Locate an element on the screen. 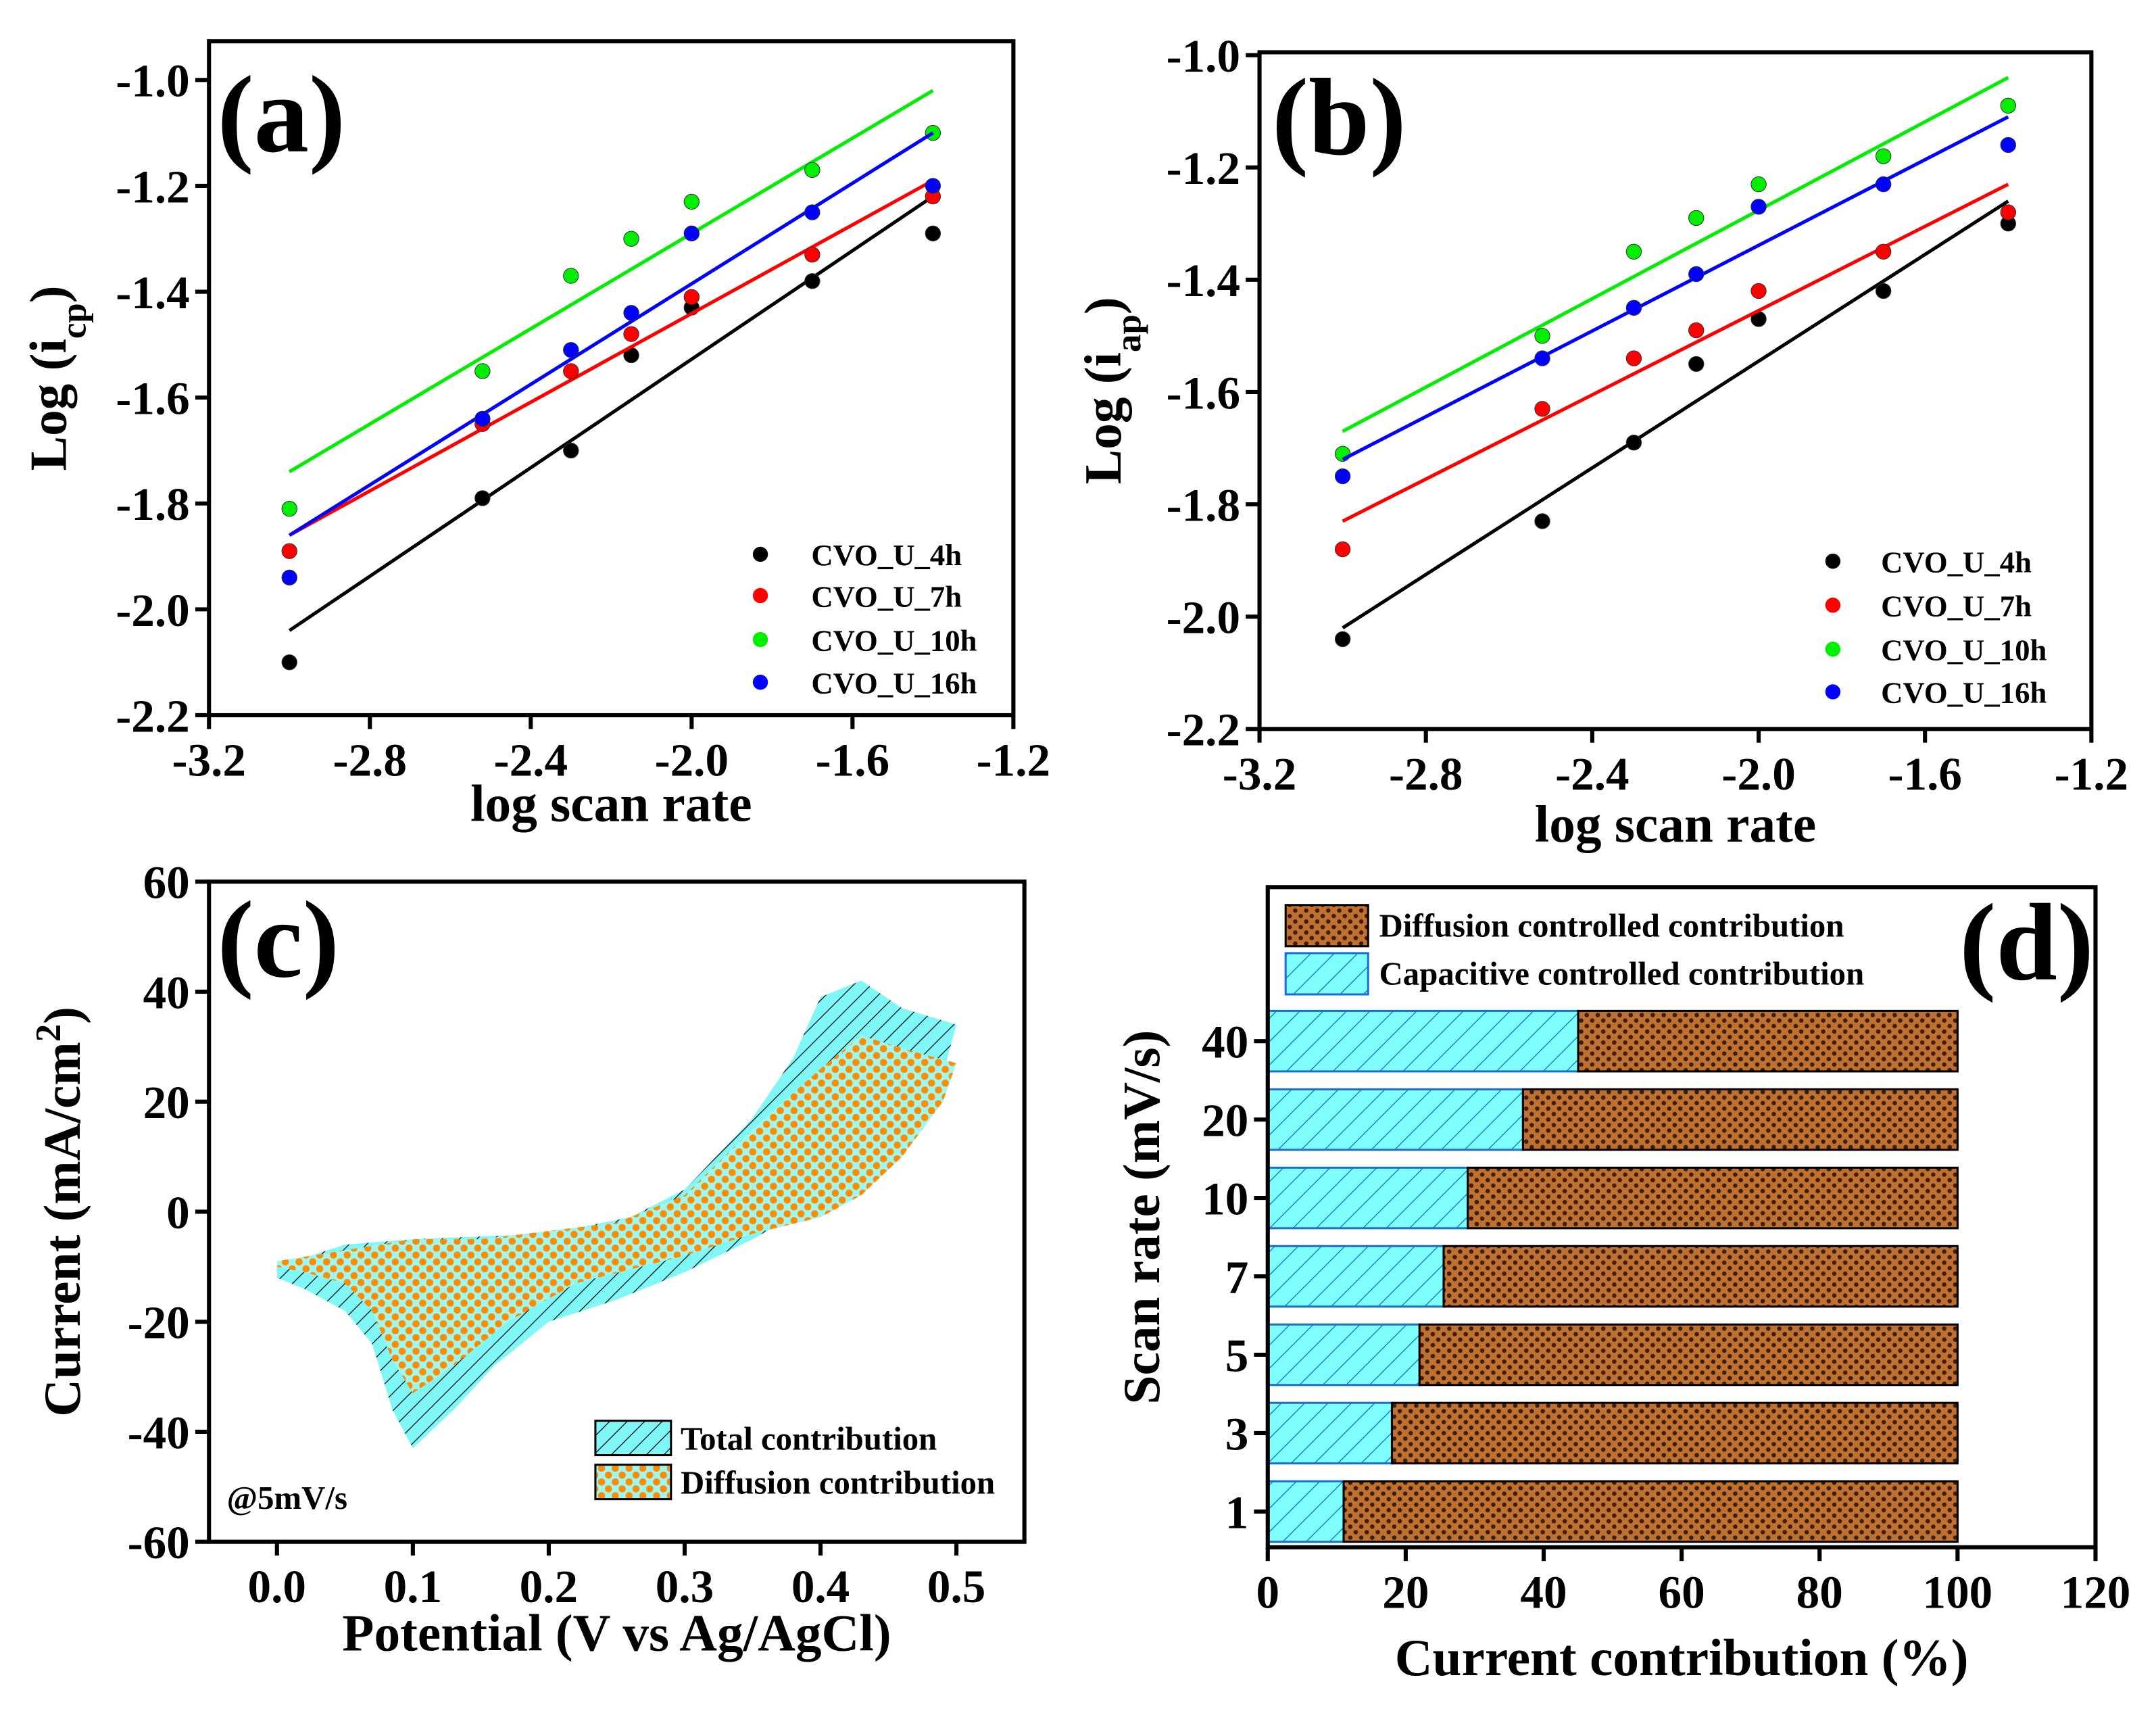 This screenshot has height=1711, width=2156. x-axis-title: log scan rate is located at coordinates (1676, 824).